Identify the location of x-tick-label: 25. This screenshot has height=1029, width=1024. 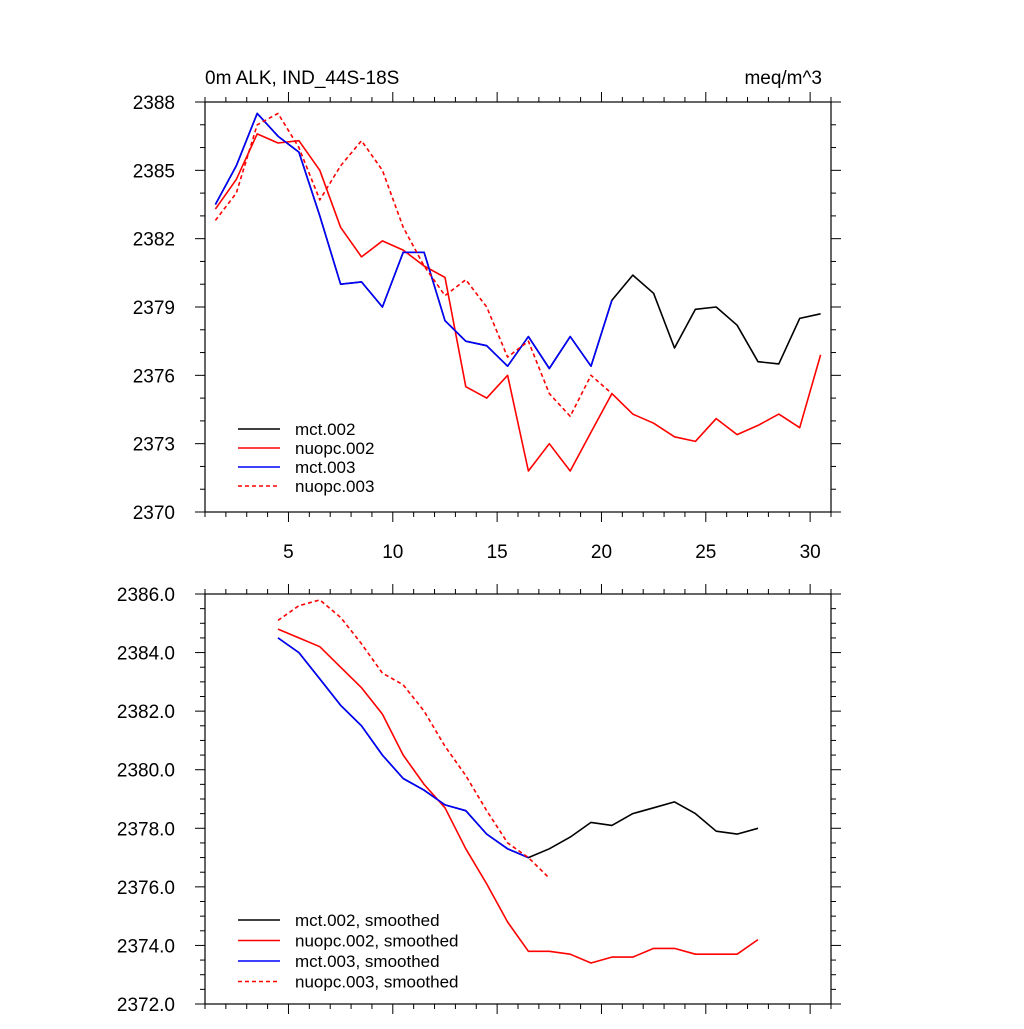
(705, 552).